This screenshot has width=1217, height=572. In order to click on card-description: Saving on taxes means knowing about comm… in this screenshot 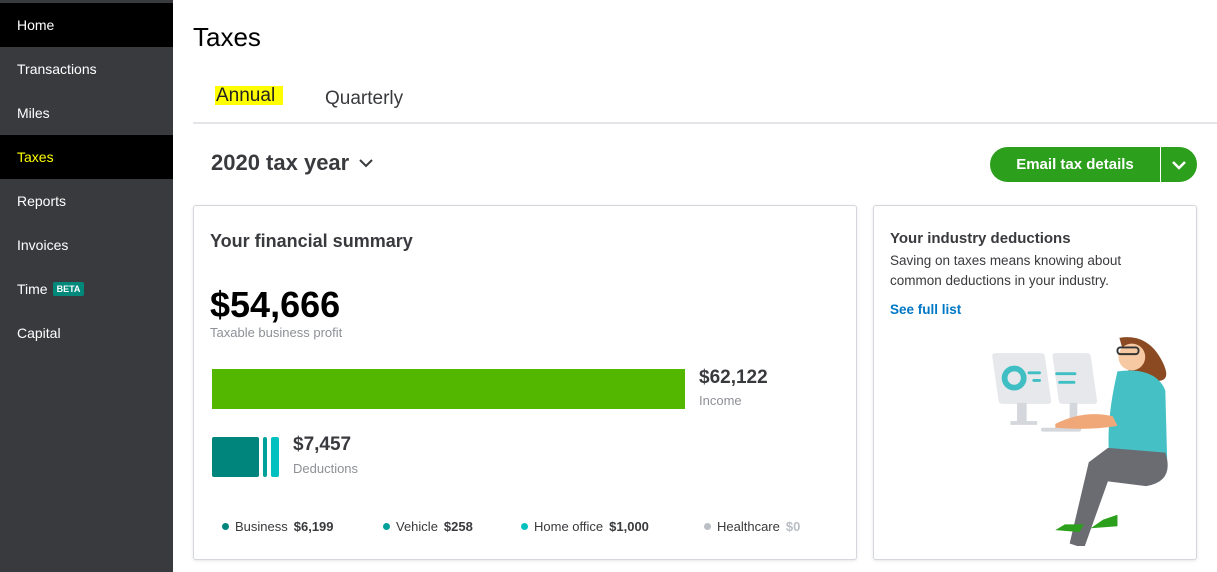, I will do `click(1006, 270)`.